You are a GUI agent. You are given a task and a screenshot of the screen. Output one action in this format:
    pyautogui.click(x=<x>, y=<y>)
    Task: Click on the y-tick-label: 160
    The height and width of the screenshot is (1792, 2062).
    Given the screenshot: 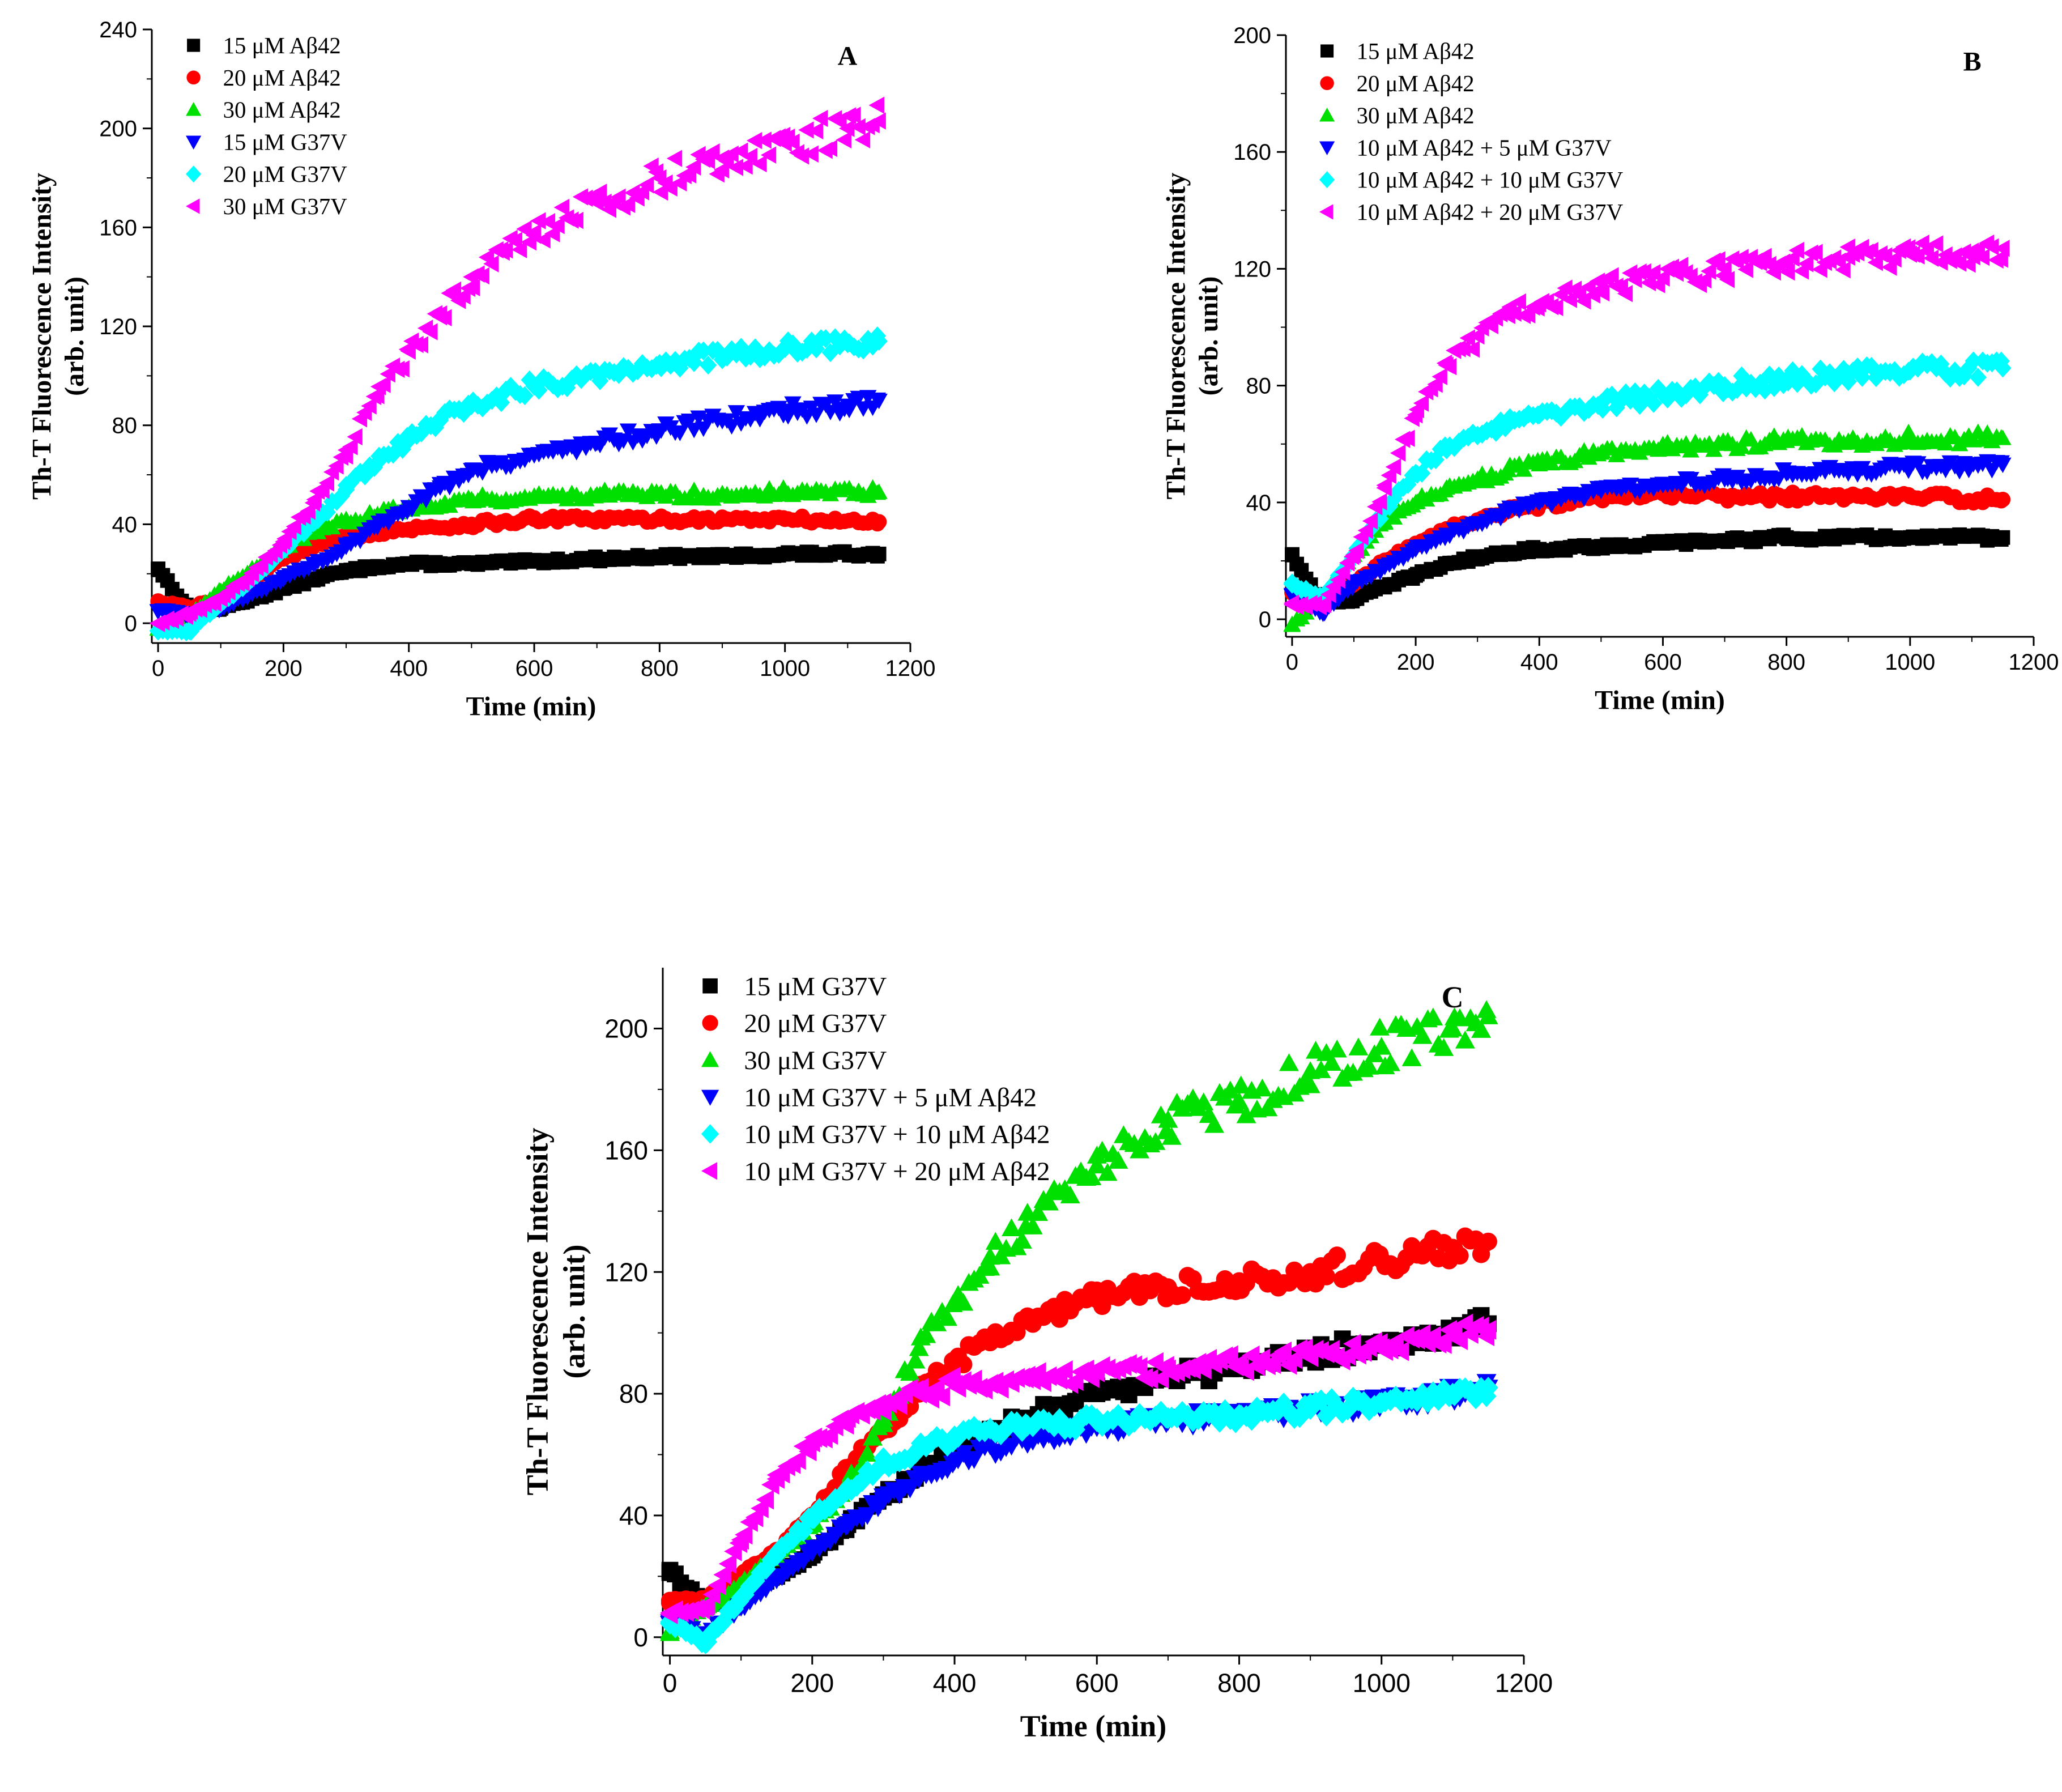 What is the action you would take?
    pyautogui.click(x=626, y=1150)
    